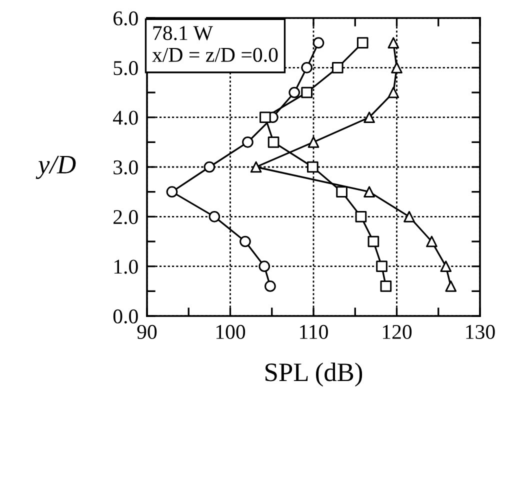  What do you see at coordinates (126, 217) in the screenshot?
I see `y-tick-label: 2.0` at bounding box center [126, 217].